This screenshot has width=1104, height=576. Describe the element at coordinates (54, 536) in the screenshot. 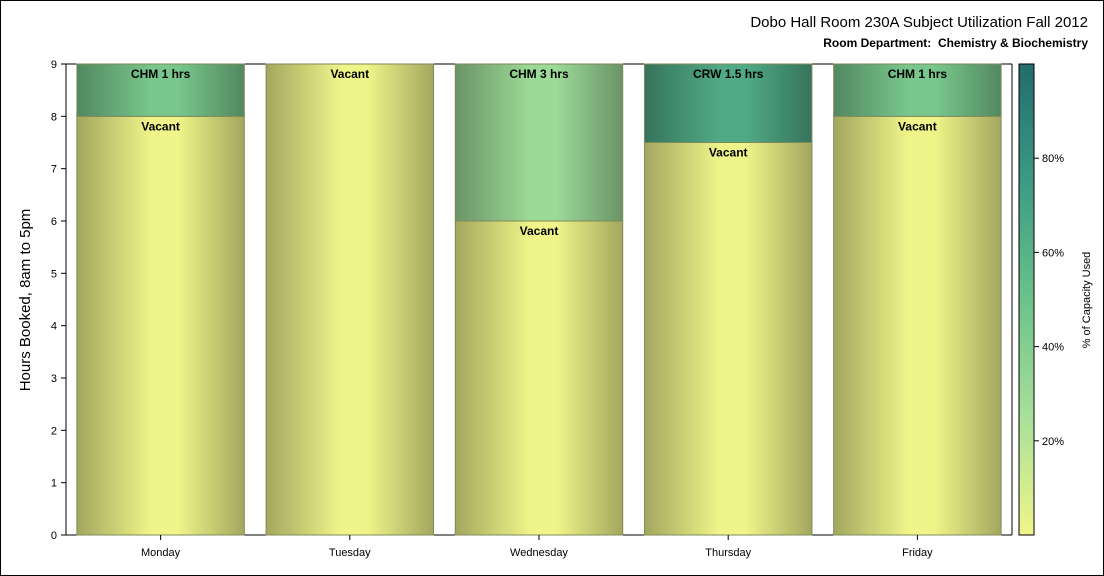

I see `y-tick-label: 0` at that location.